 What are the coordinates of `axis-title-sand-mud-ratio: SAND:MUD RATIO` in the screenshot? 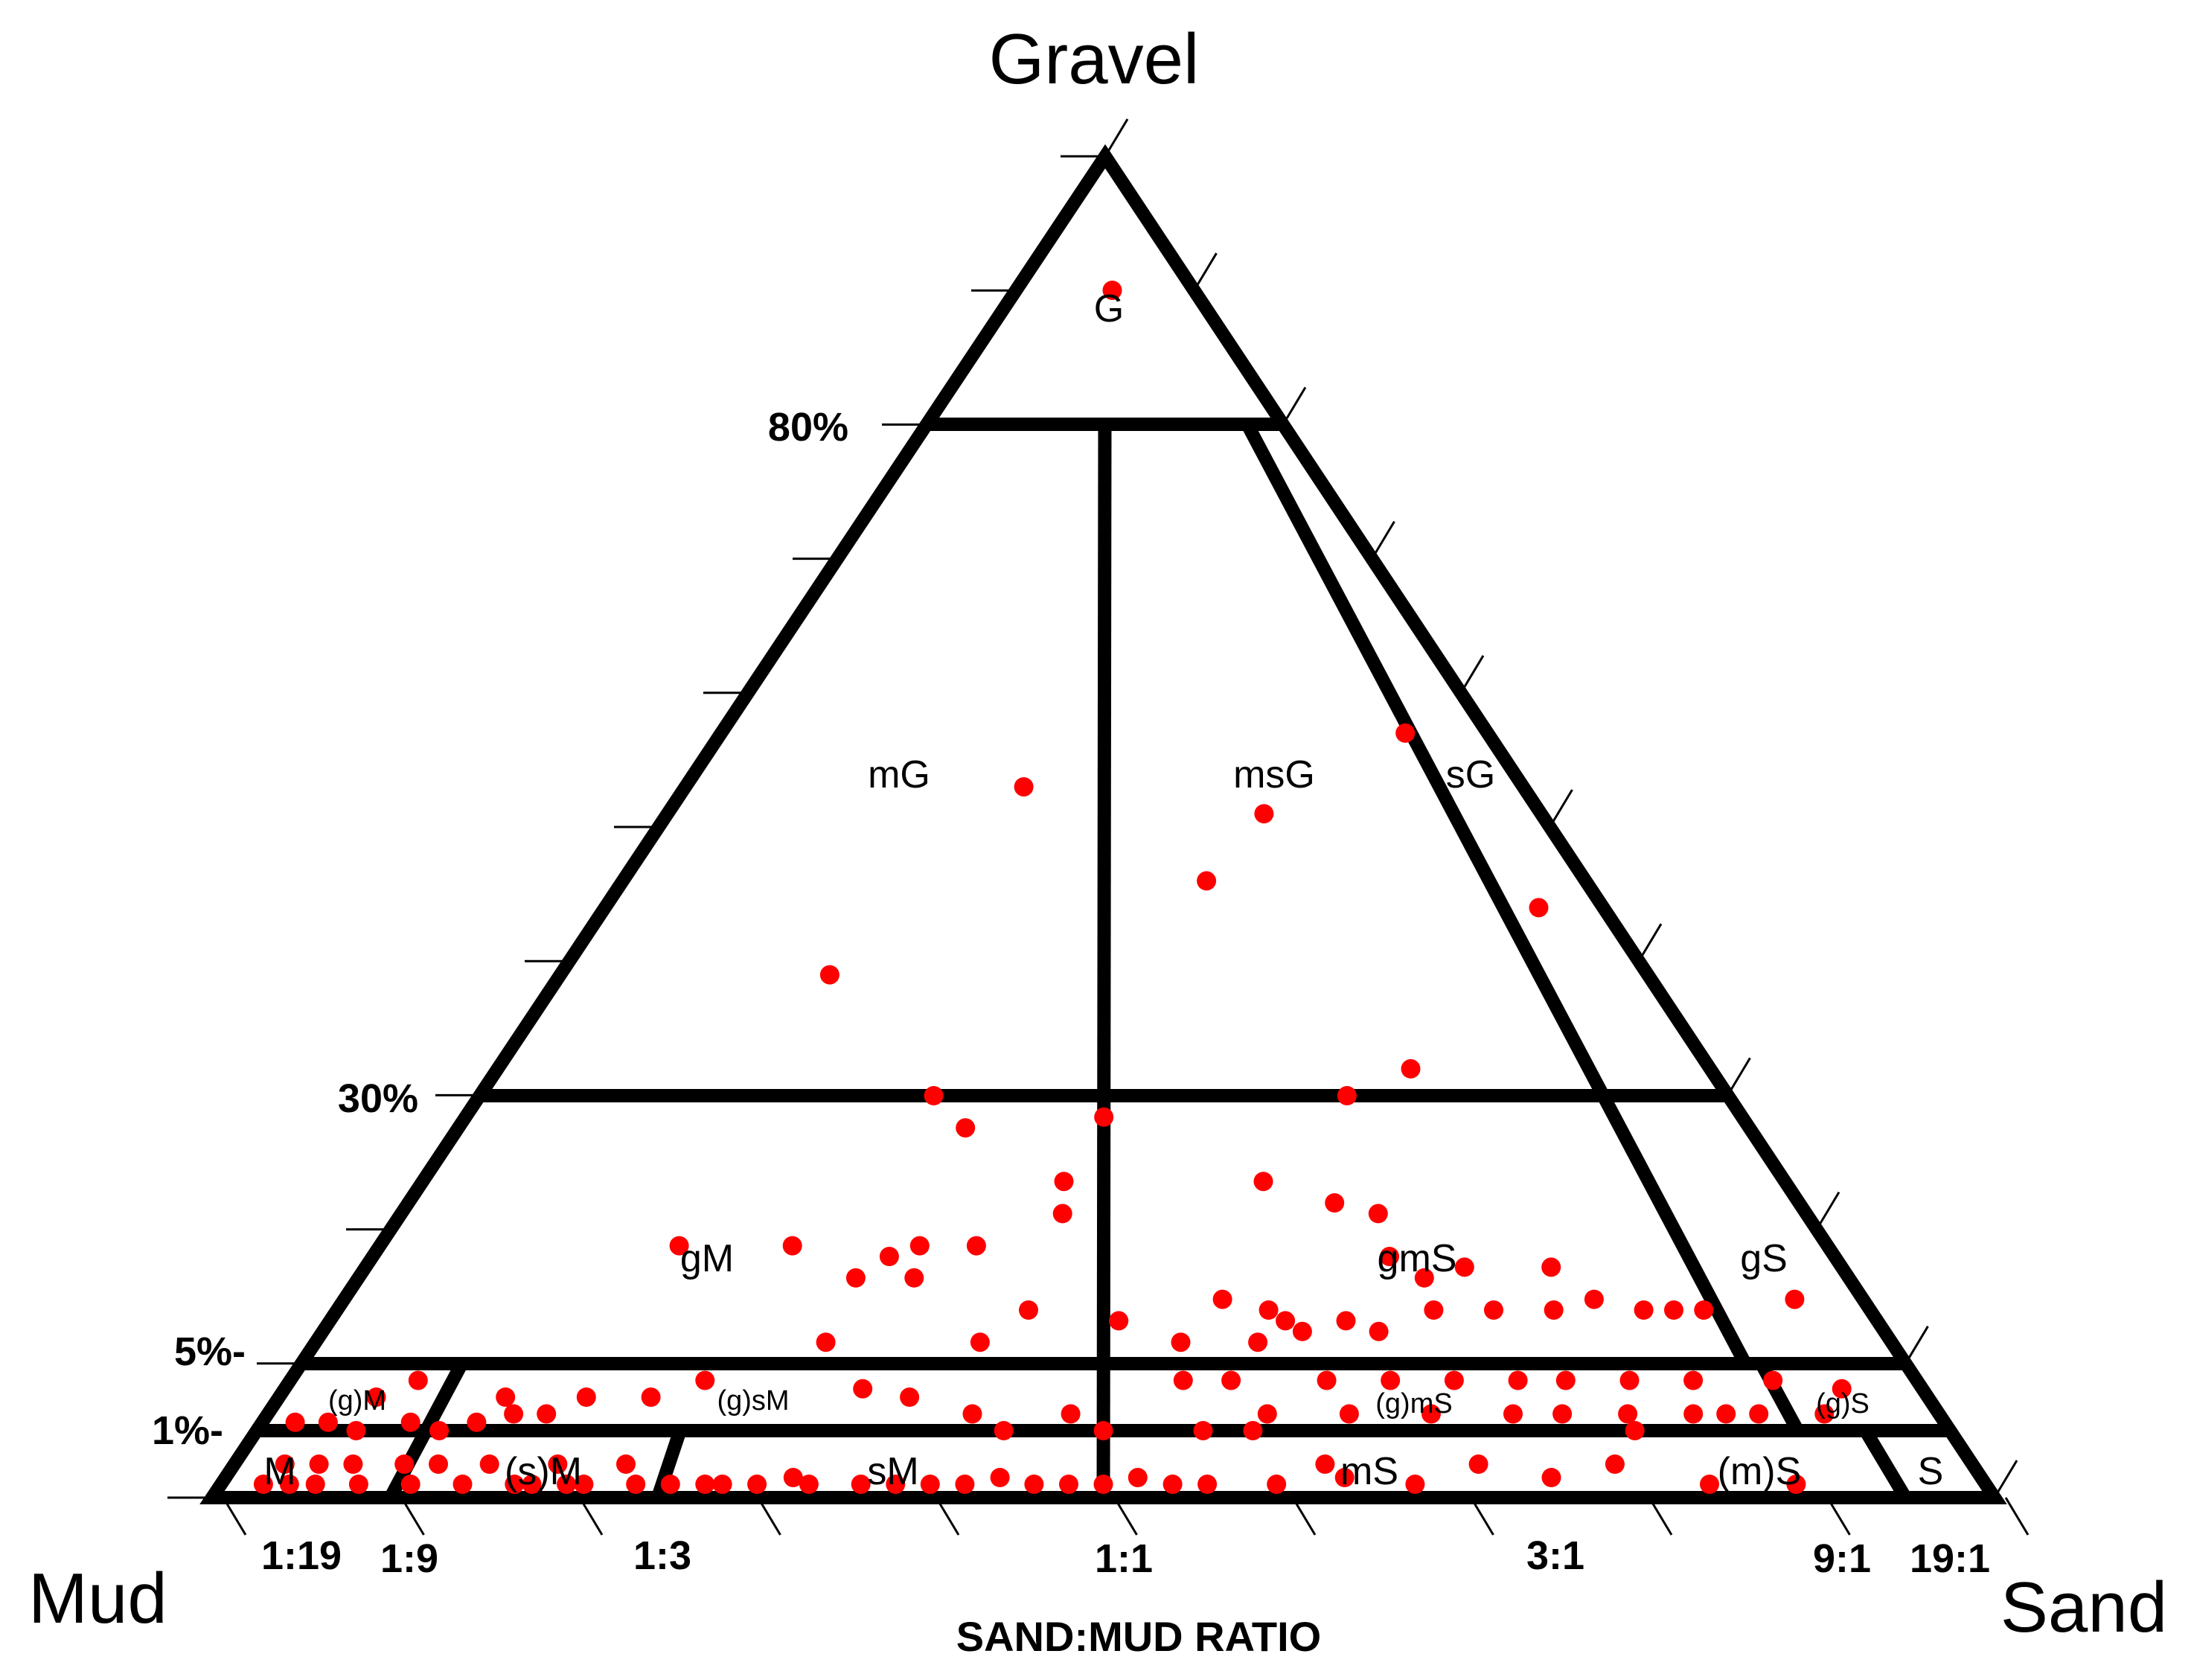 It's located at (1138, 1637).